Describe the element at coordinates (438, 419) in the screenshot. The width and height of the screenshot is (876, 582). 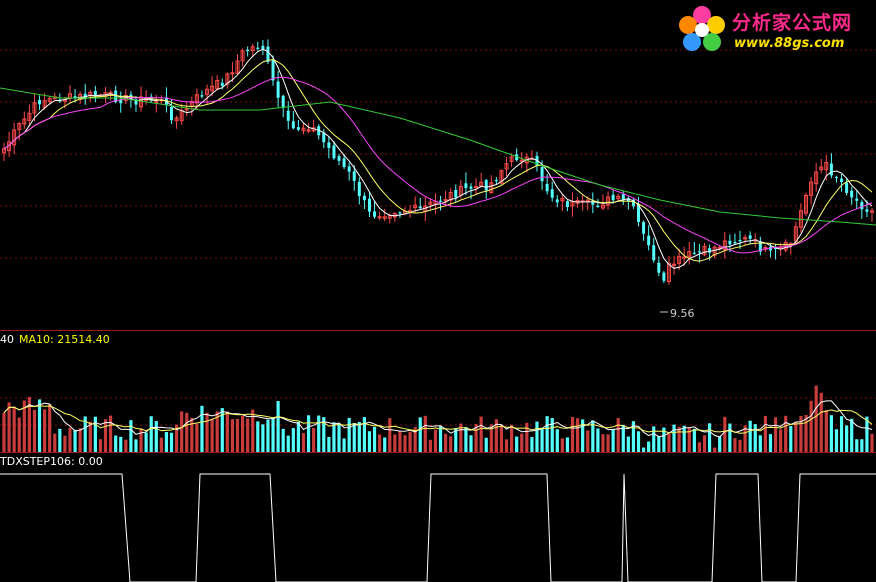
I see `volume-ma10-line` at that location.